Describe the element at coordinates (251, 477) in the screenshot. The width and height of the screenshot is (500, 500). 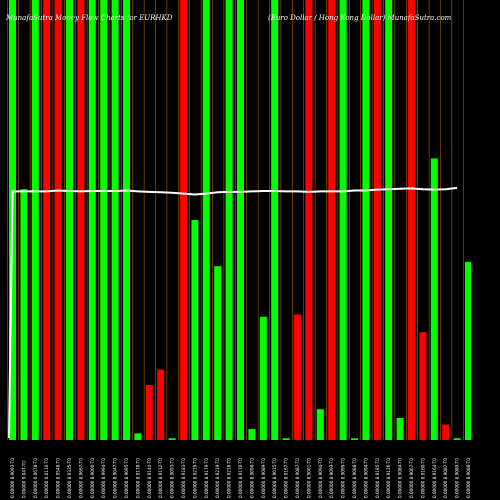
I see `x-tick-label: 0.00000 8.9098-TO` at that location.